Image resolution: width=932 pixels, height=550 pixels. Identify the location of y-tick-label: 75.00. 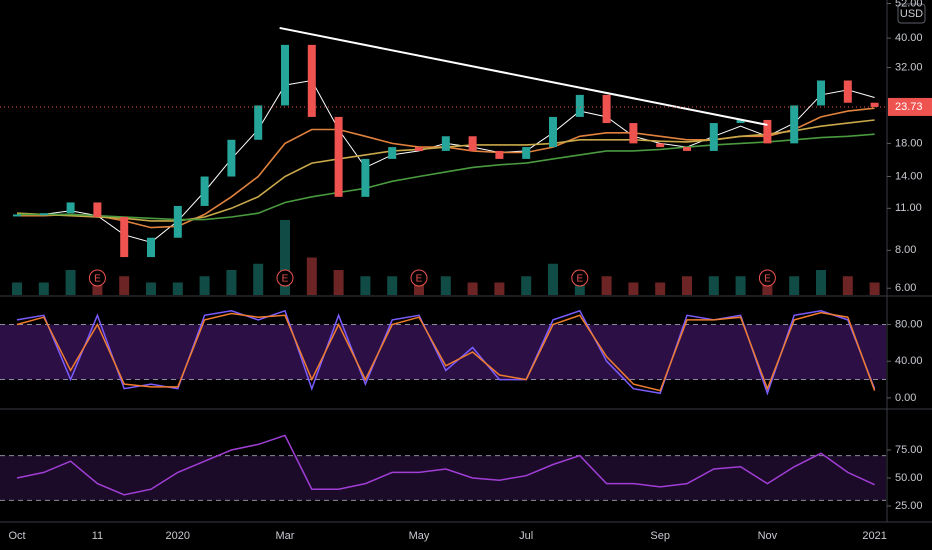
(909, 450).